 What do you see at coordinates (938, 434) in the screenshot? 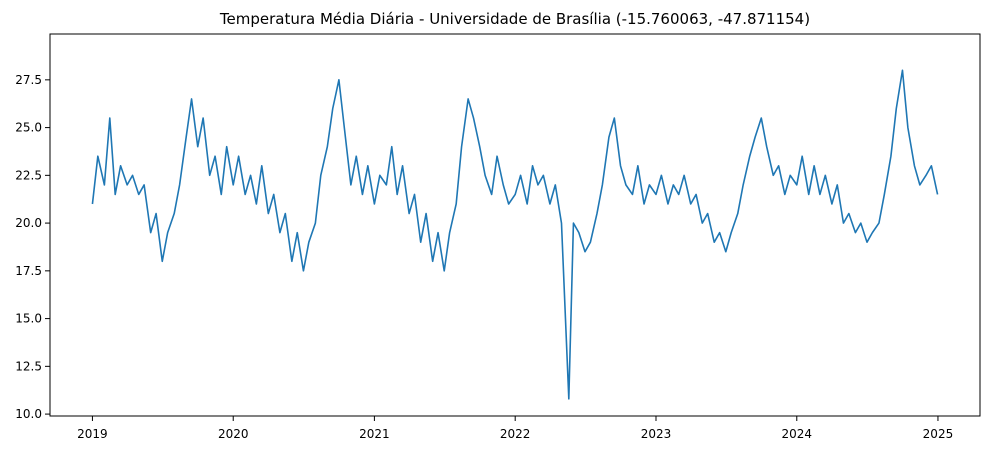
I see `x-tick-label: 2025` at bounding box center [938, 434].